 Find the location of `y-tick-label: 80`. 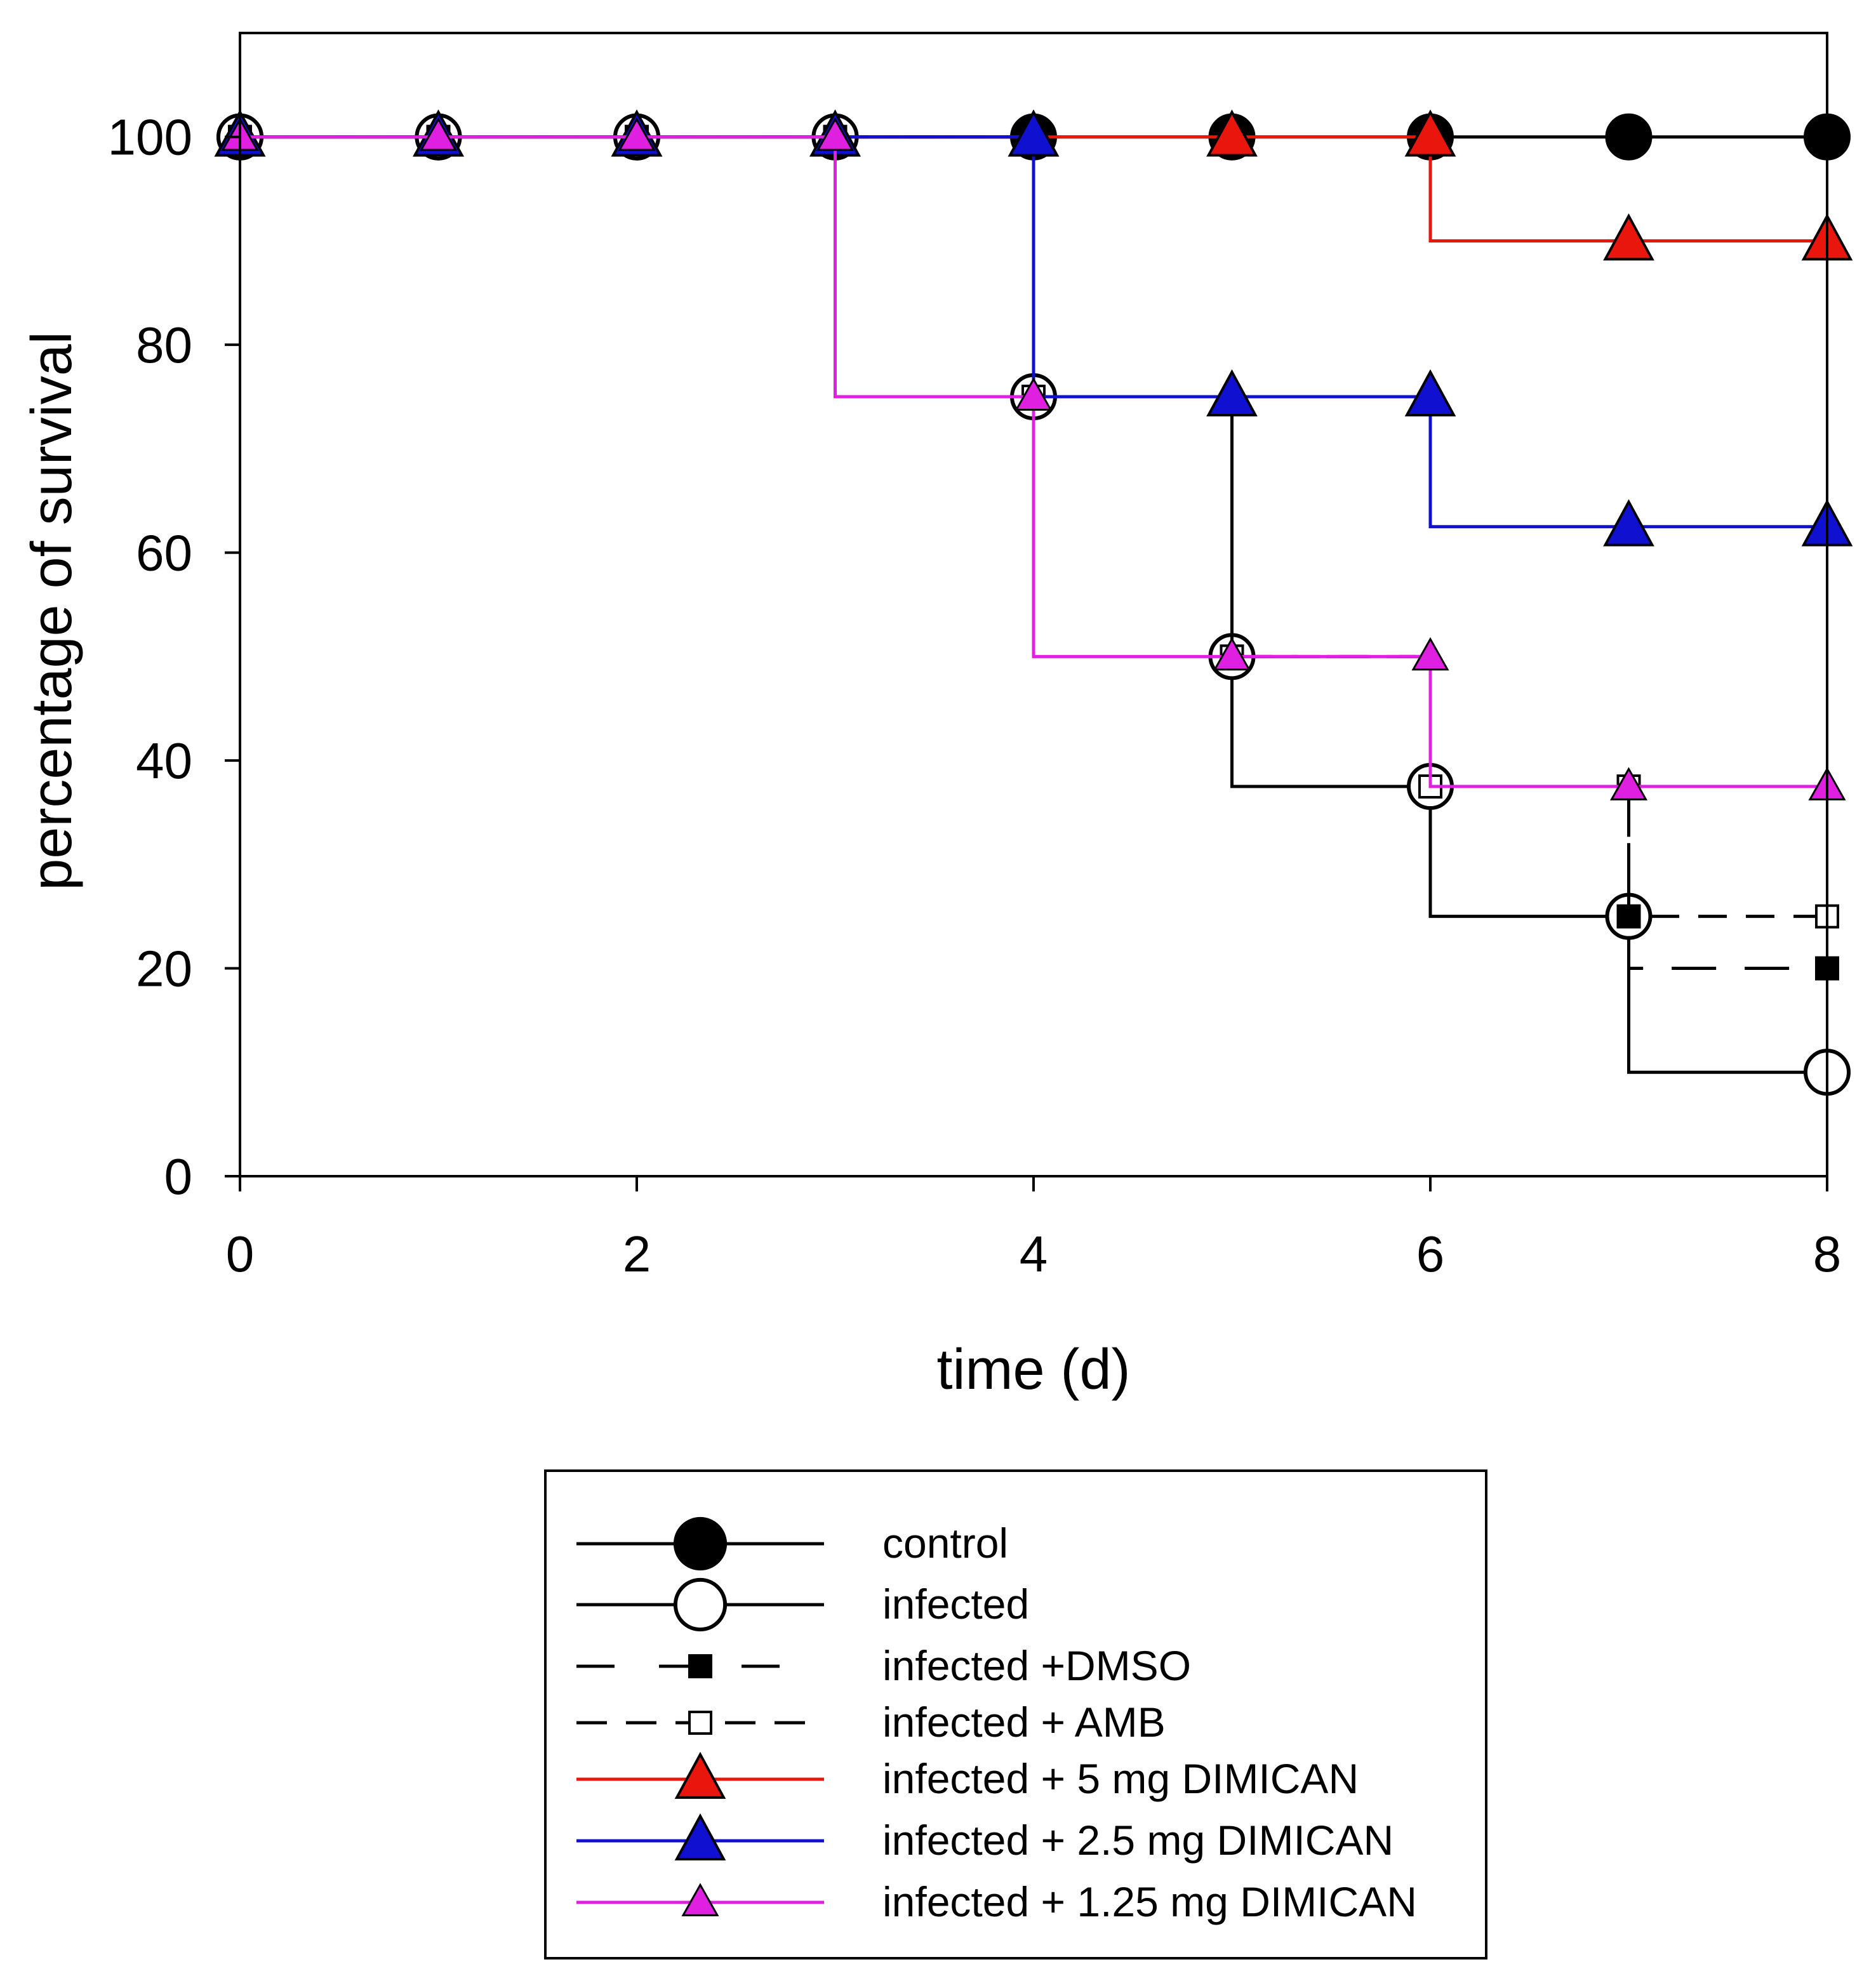

y-tick-label: 80 is located at coordinates (164, 345).